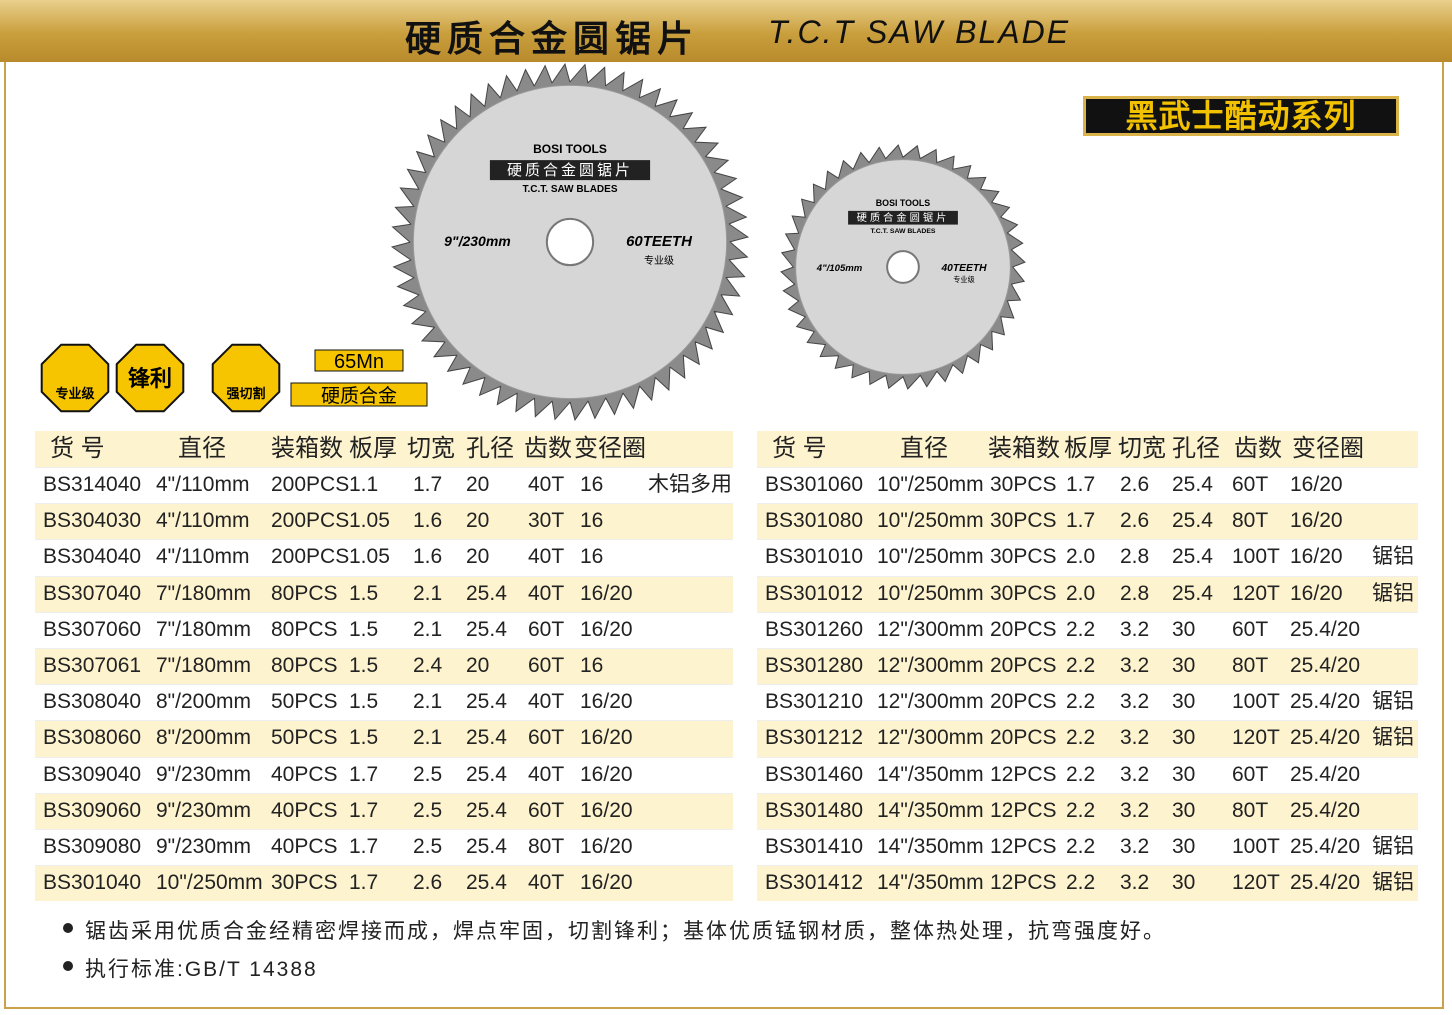 Image resolution: width=1452 pixels, height=1015 pixels. Describe the element at coordinates (1256, 557) in the screenshot. I see `table-cell: 100T` at that location.